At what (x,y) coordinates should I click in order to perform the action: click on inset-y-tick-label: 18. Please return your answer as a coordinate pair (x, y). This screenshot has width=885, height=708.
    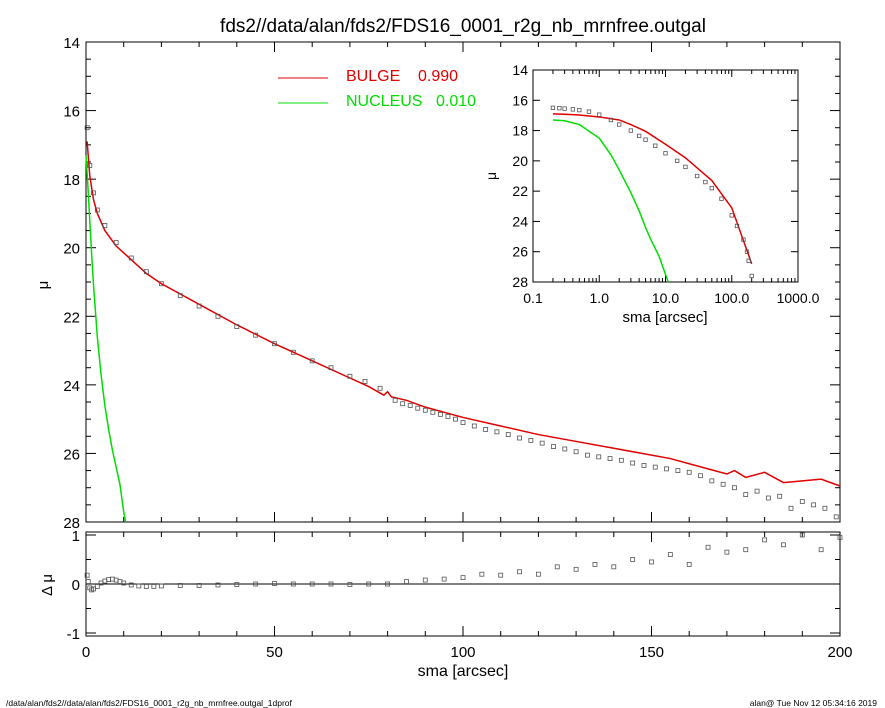
    Looking at the image, I should click on (520, 131).